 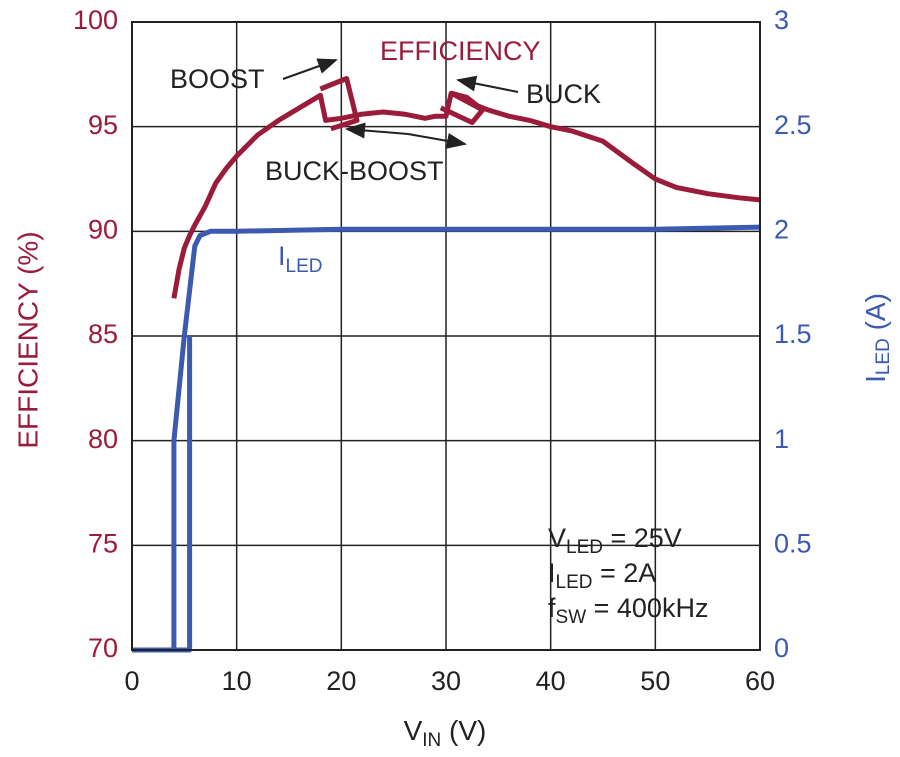 I want to click on right-tick-label: 2.5, so click(x=793, y=125).